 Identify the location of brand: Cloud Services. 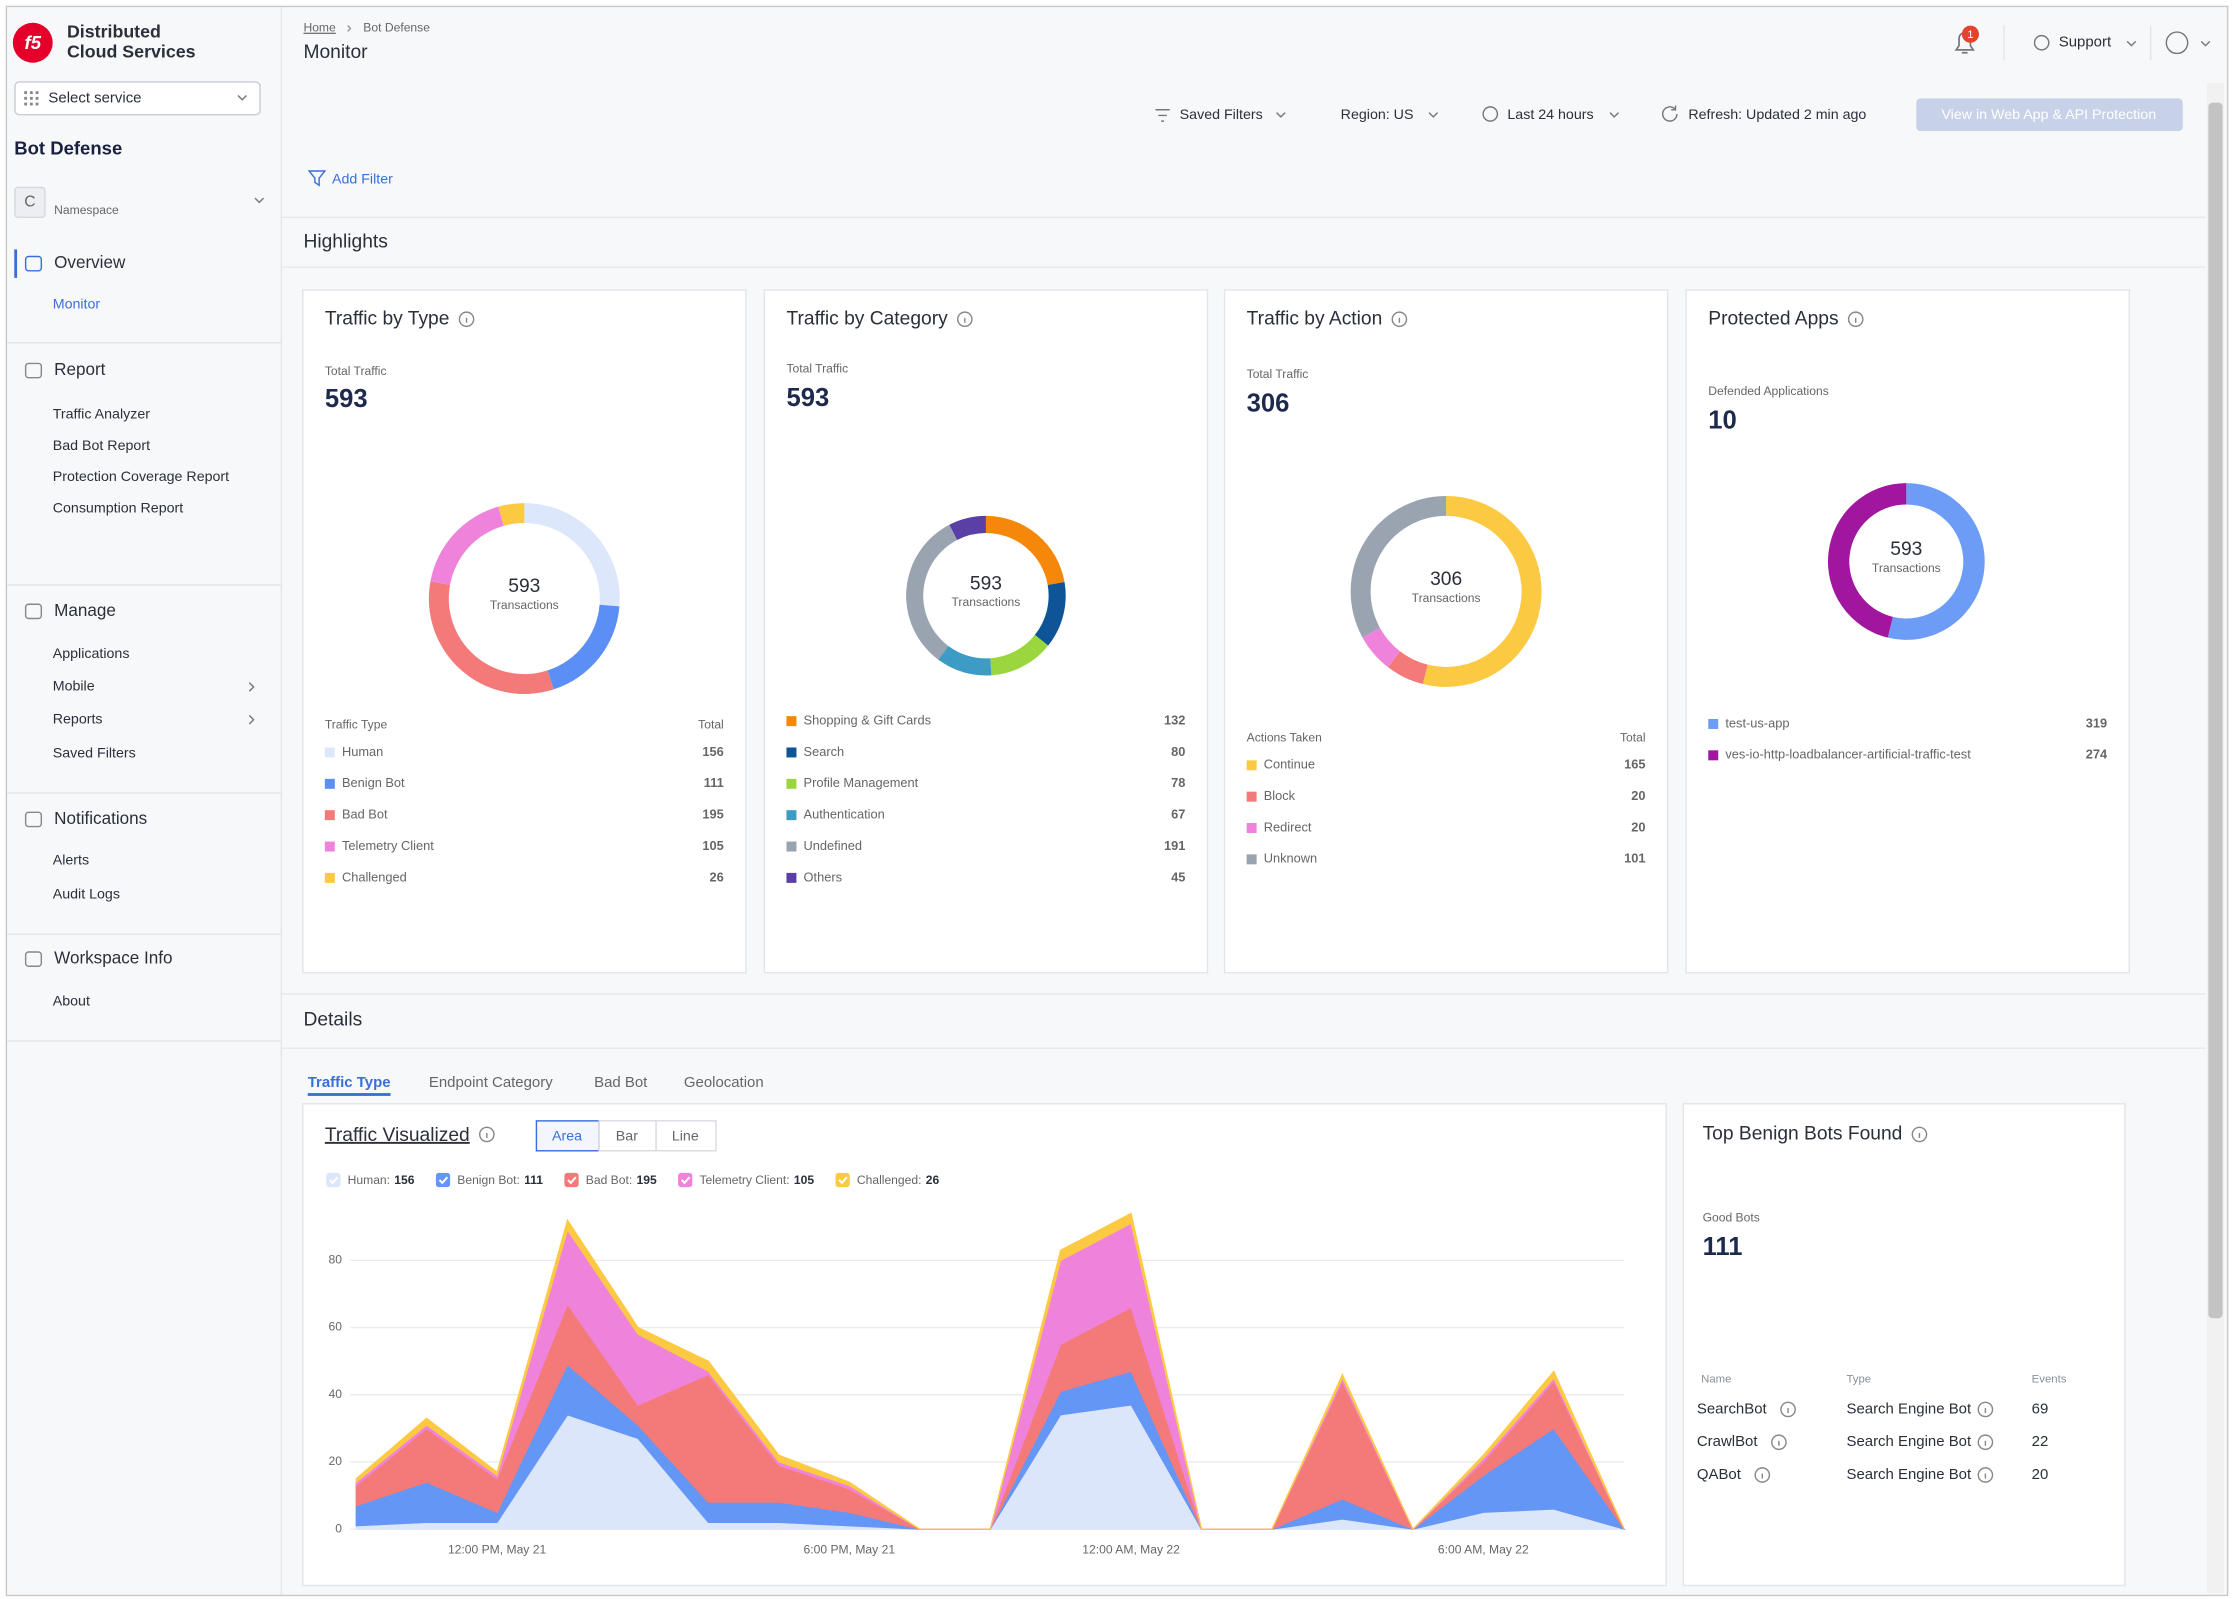
(131, 51).